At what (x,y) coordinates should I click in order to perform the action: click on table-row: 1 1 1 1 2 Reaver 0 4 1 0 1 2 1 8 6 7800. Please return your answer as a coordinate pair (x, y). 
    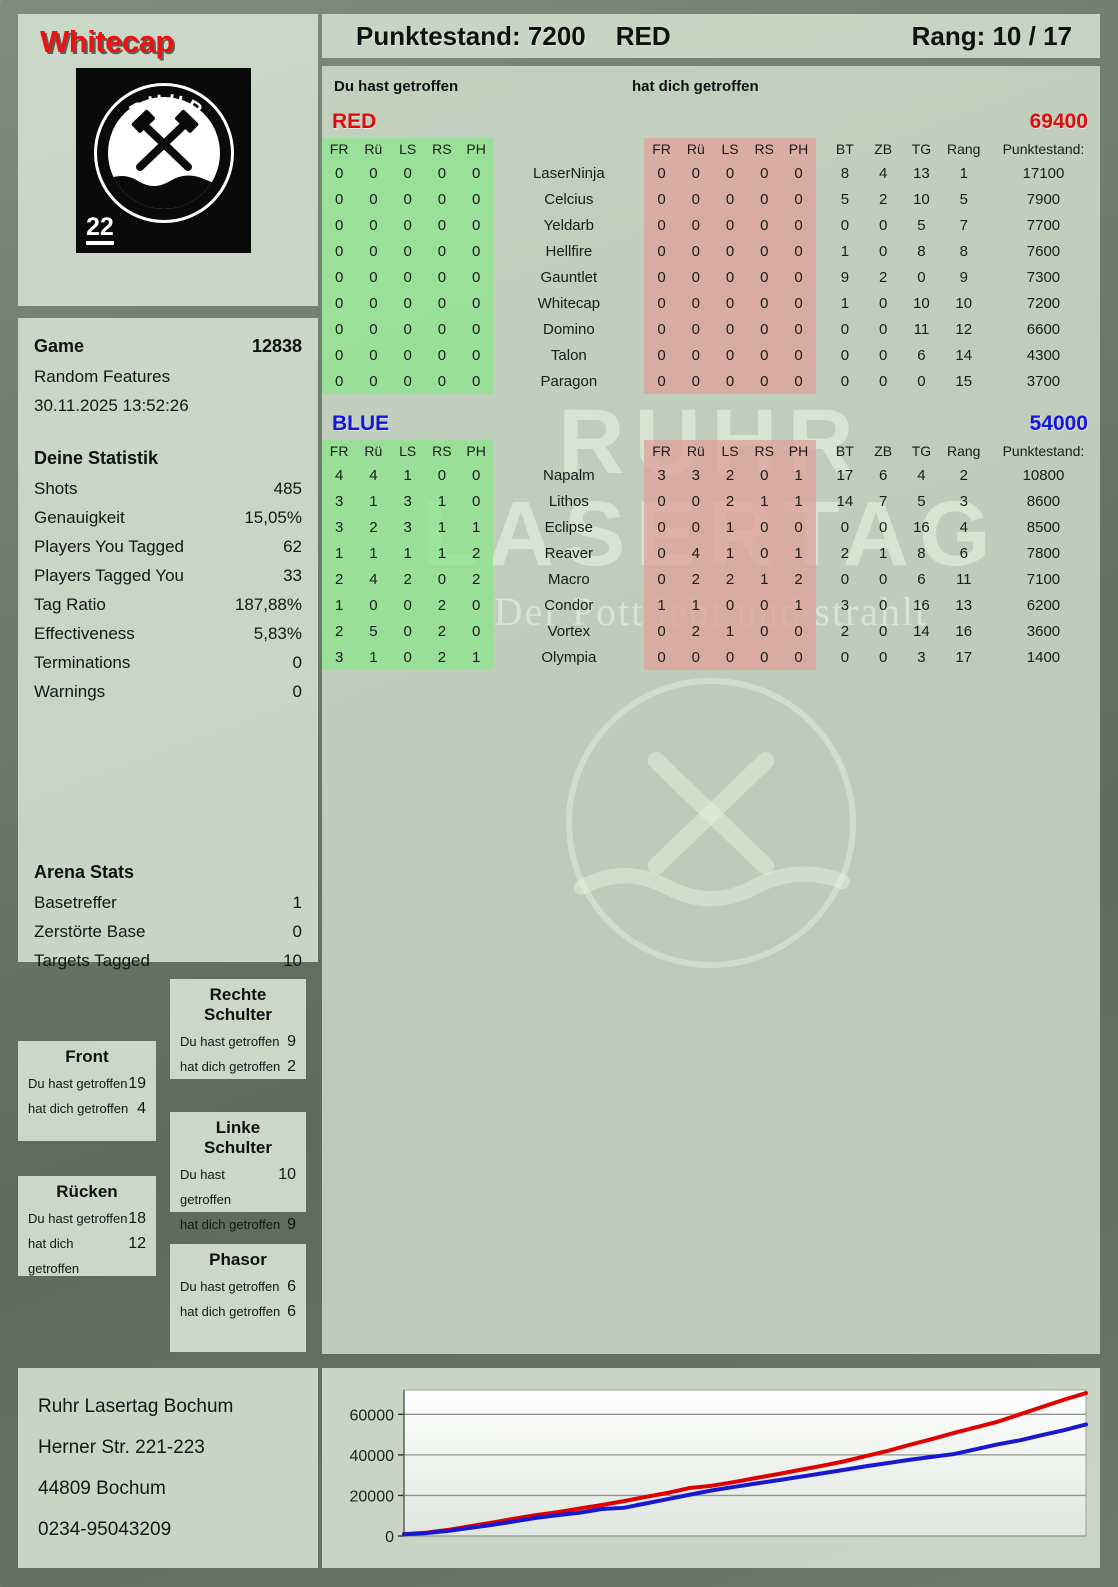
    Looking at the image, I should click on (711, 553).